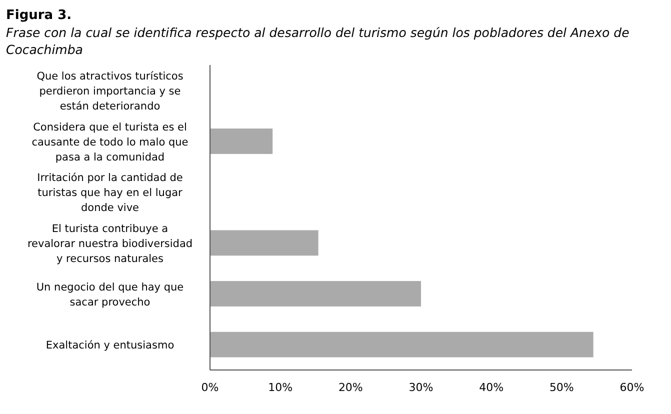  Describe the element at coordinates (110, 243) in the screenshot. I see `y-tick-label: El turista contribuye a revalorar nuestra biodiversidad y recursos naturales` at that location.